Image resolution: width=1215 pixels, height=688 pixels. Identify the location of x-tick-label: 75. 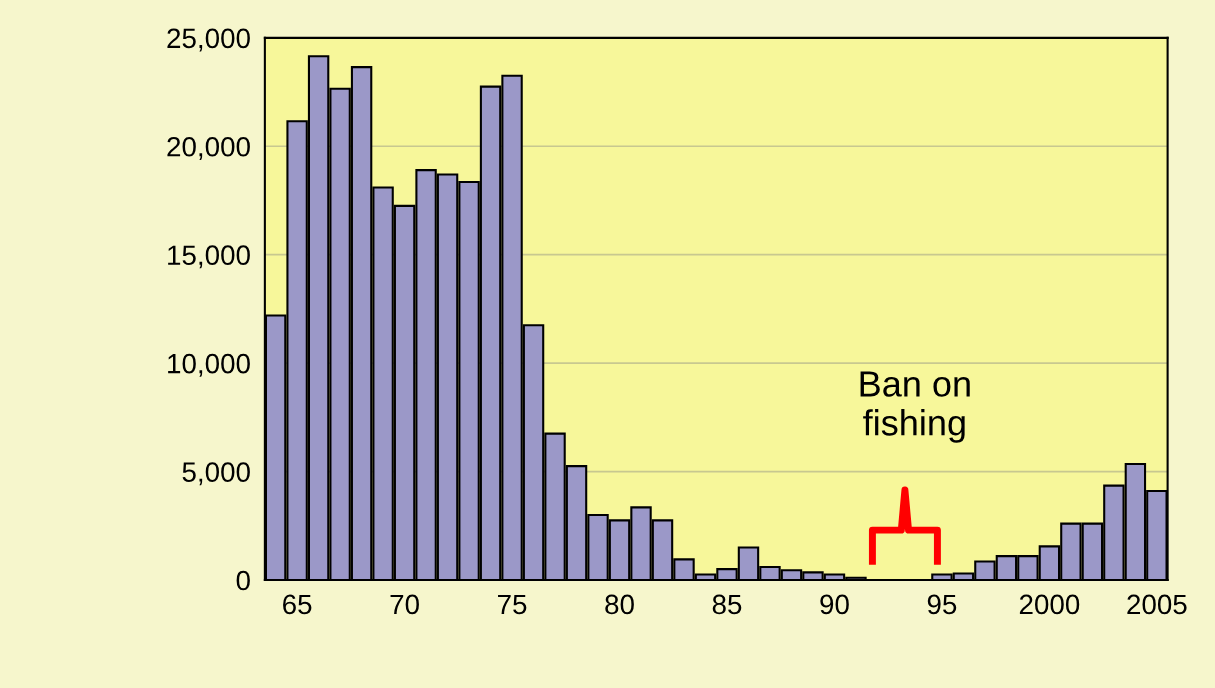
(512, 604).